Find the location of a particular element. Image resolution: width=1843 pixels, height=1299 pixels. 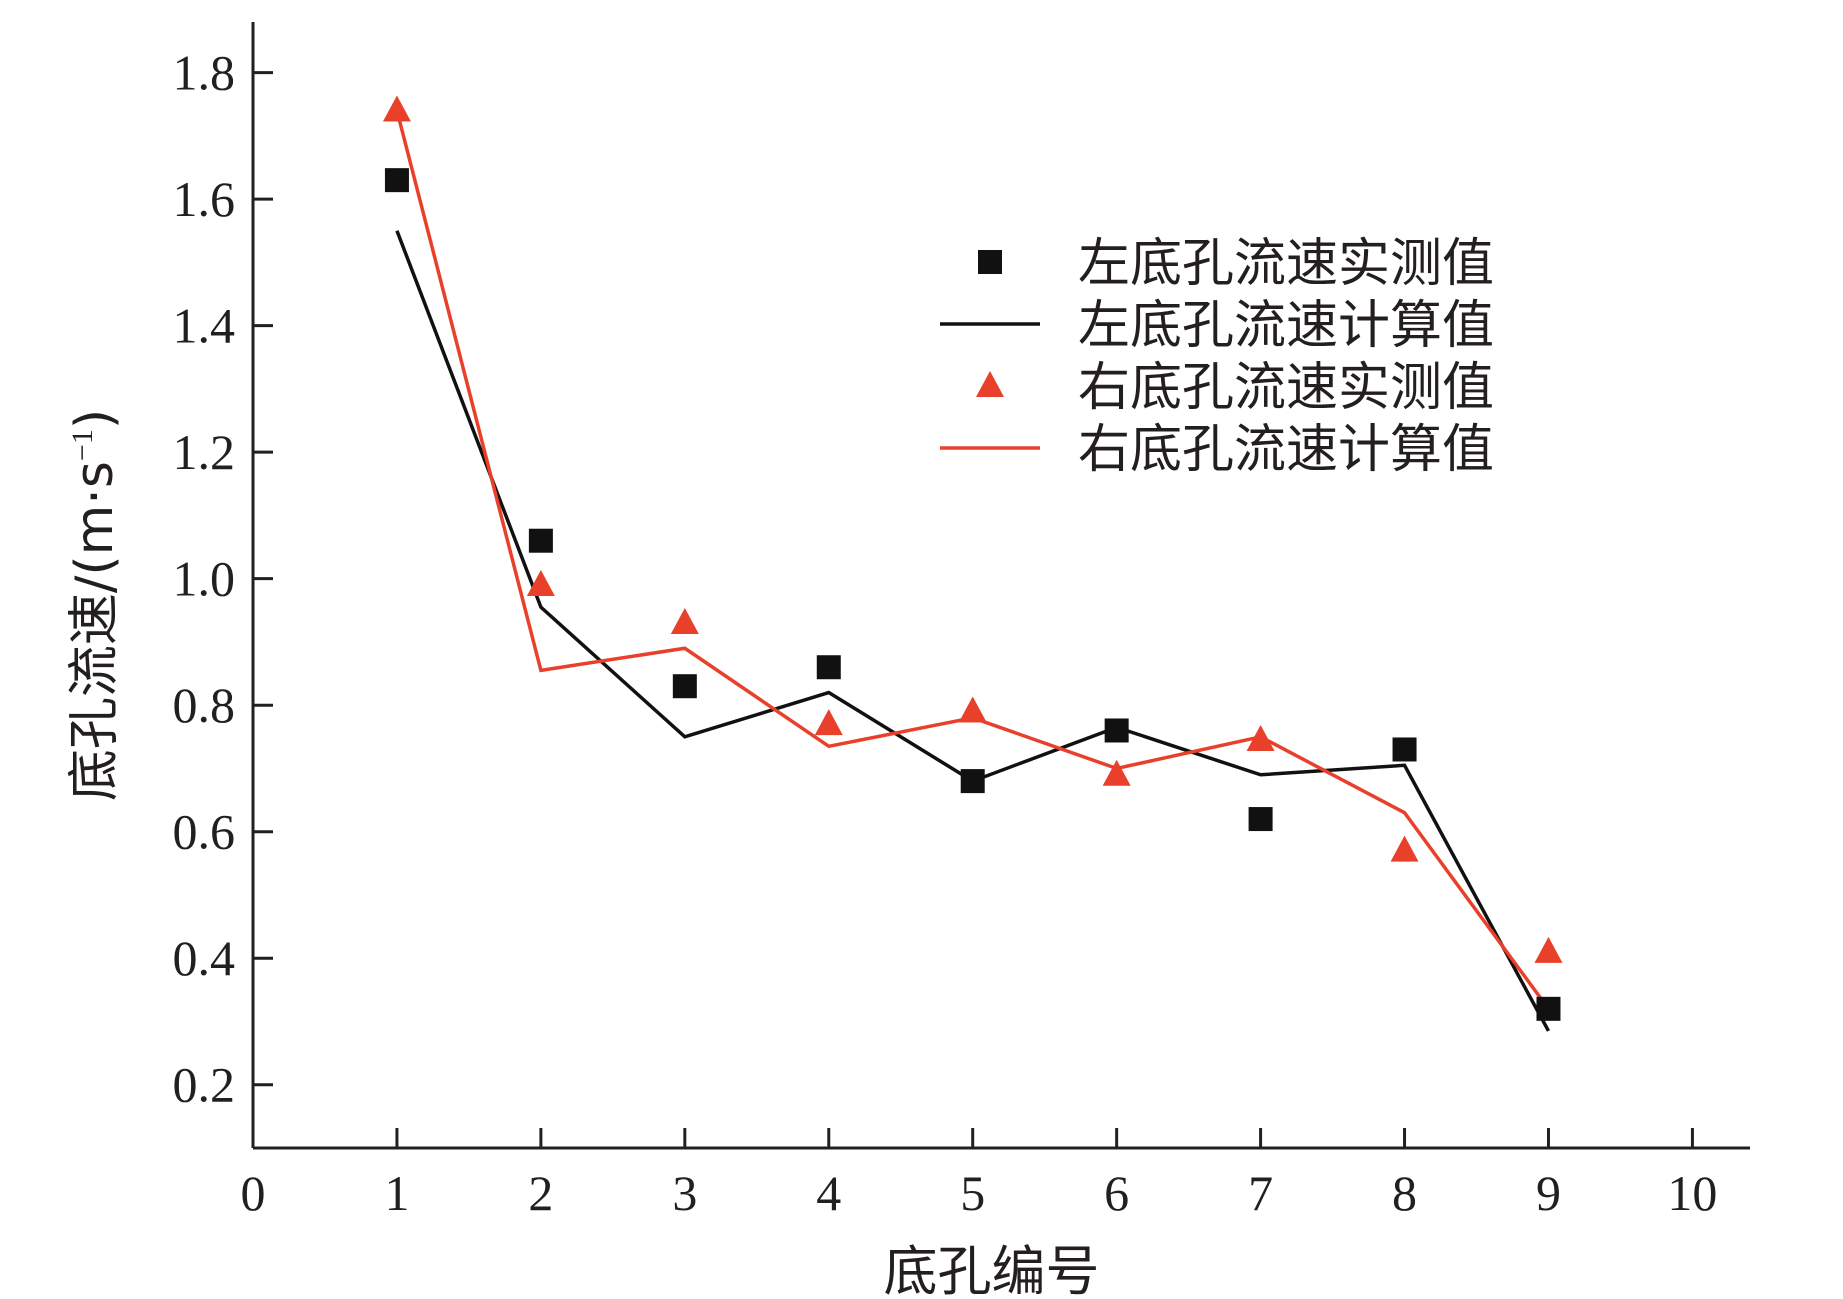

y-axis-title-superscript: −1 is located at coordinates (82, 445).